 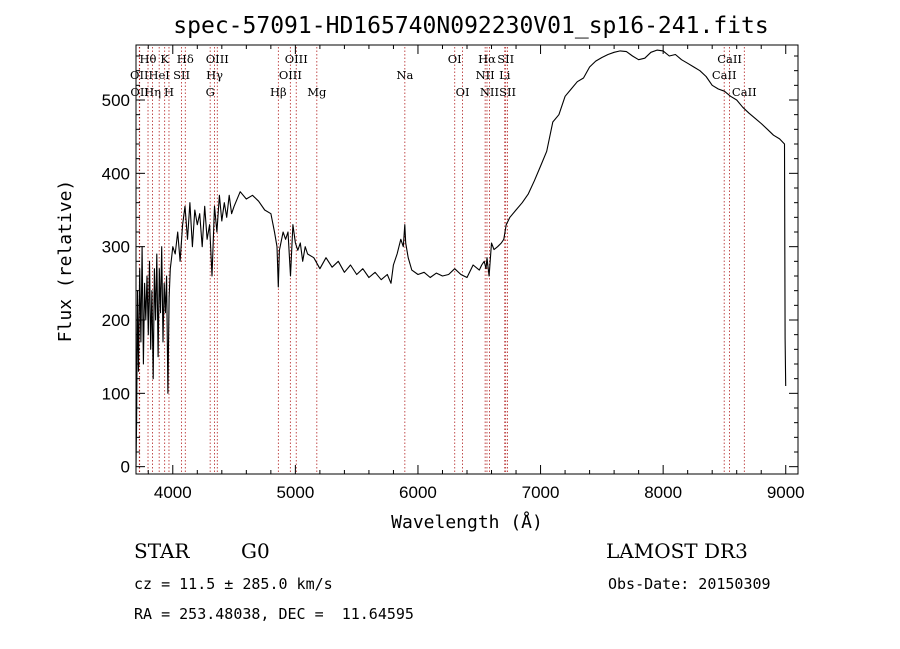 I want to click on line-label-19: Hα, so click(x=487, y=59).